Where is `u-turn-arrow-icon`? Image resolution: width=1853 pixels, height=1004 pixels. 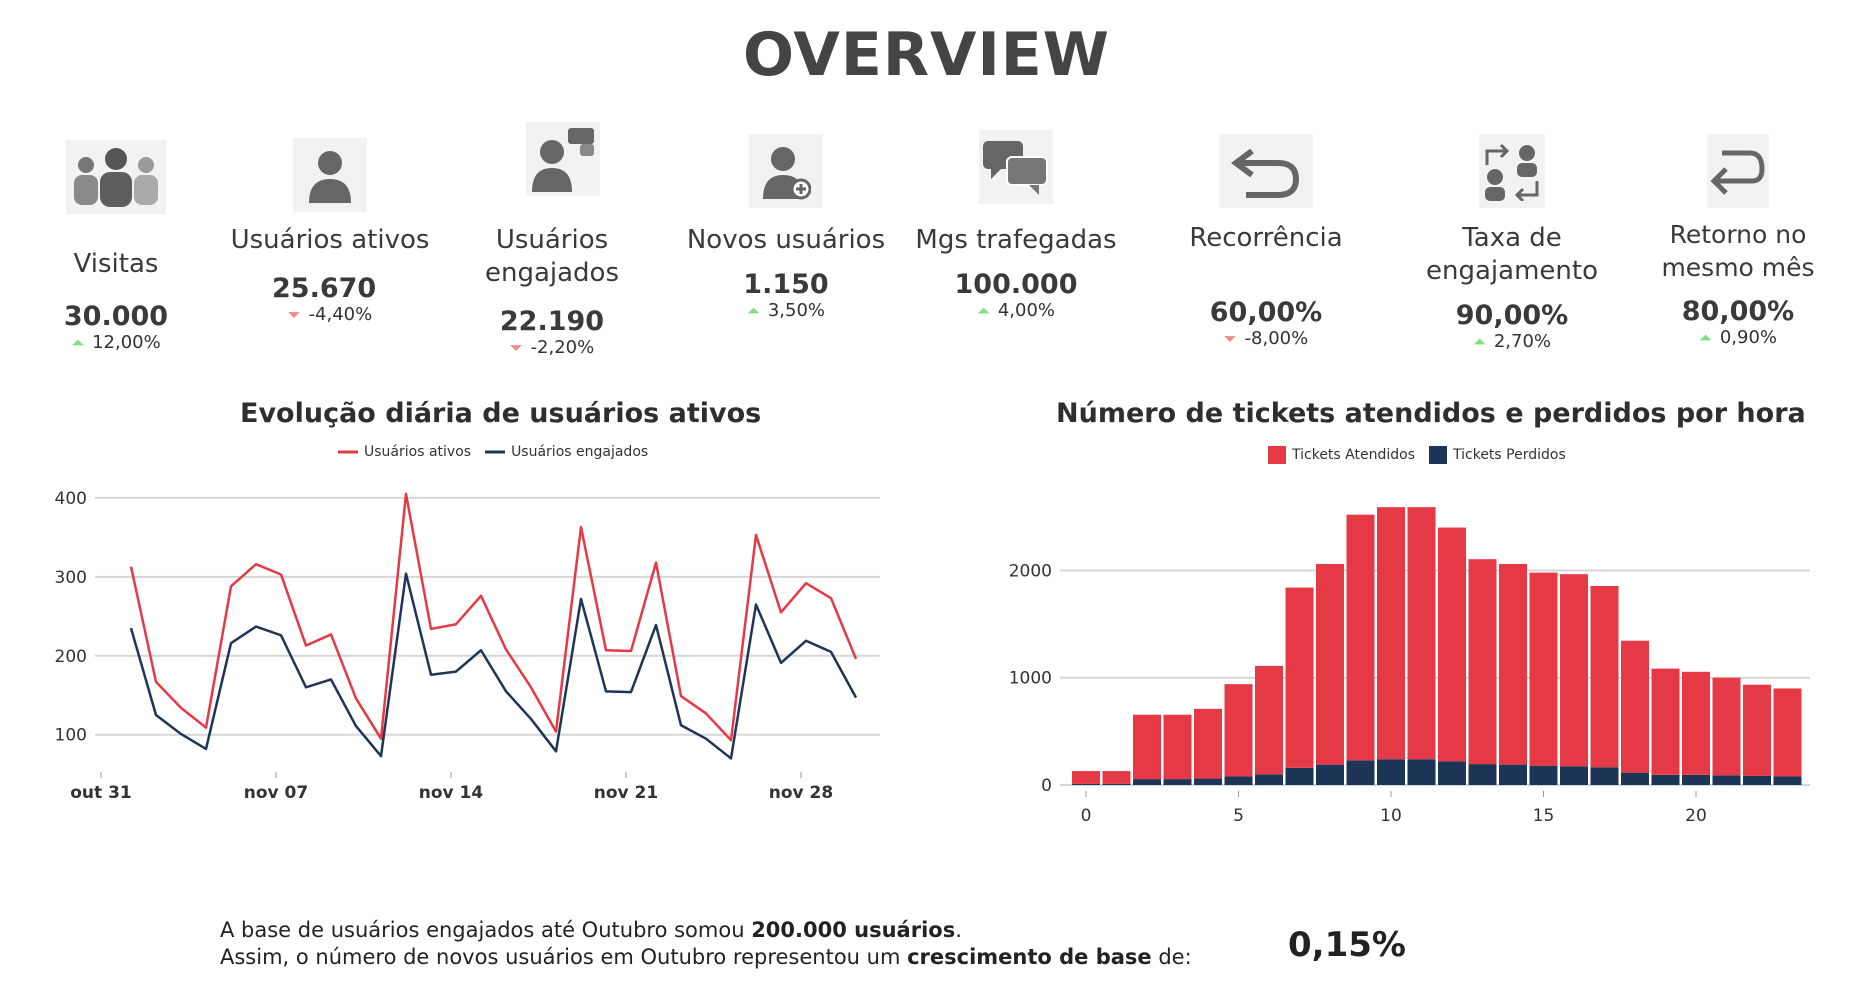 u-turn-arrow-icon is located at coordinates (1738, 171).